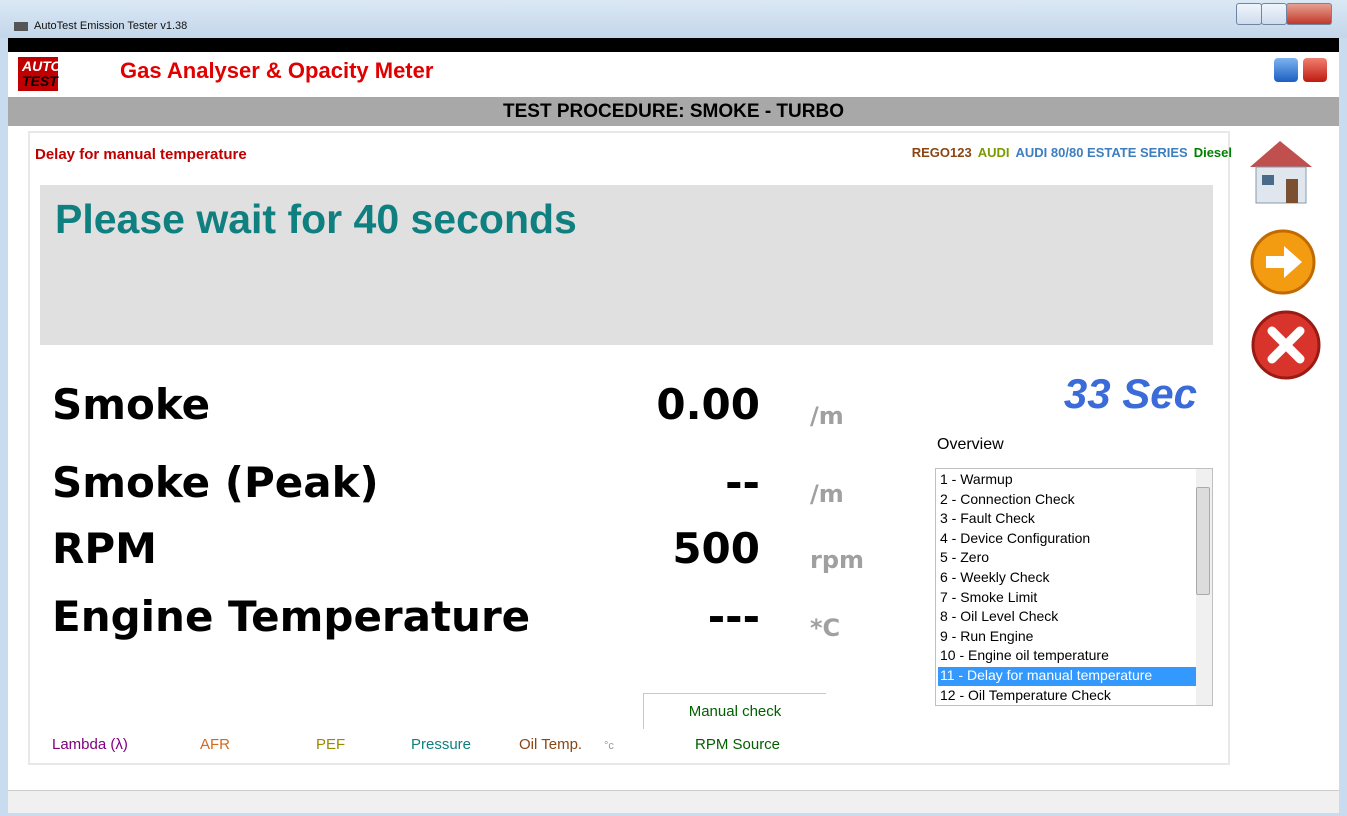 The height and width of the screenshot is (816, 1347). What do you see at coordinates (989, 596) in the screenshot?
I see `overview-item: 7 - Smoke Limit` at bounding box center [989, 596].